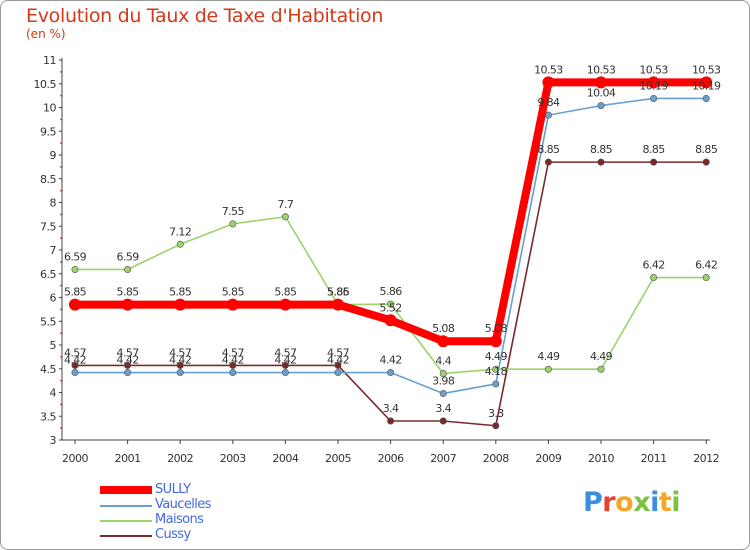  Describe the element at coordinates (338, 458) in the screenshot. I see `x-tick-label: 2005` at that location.